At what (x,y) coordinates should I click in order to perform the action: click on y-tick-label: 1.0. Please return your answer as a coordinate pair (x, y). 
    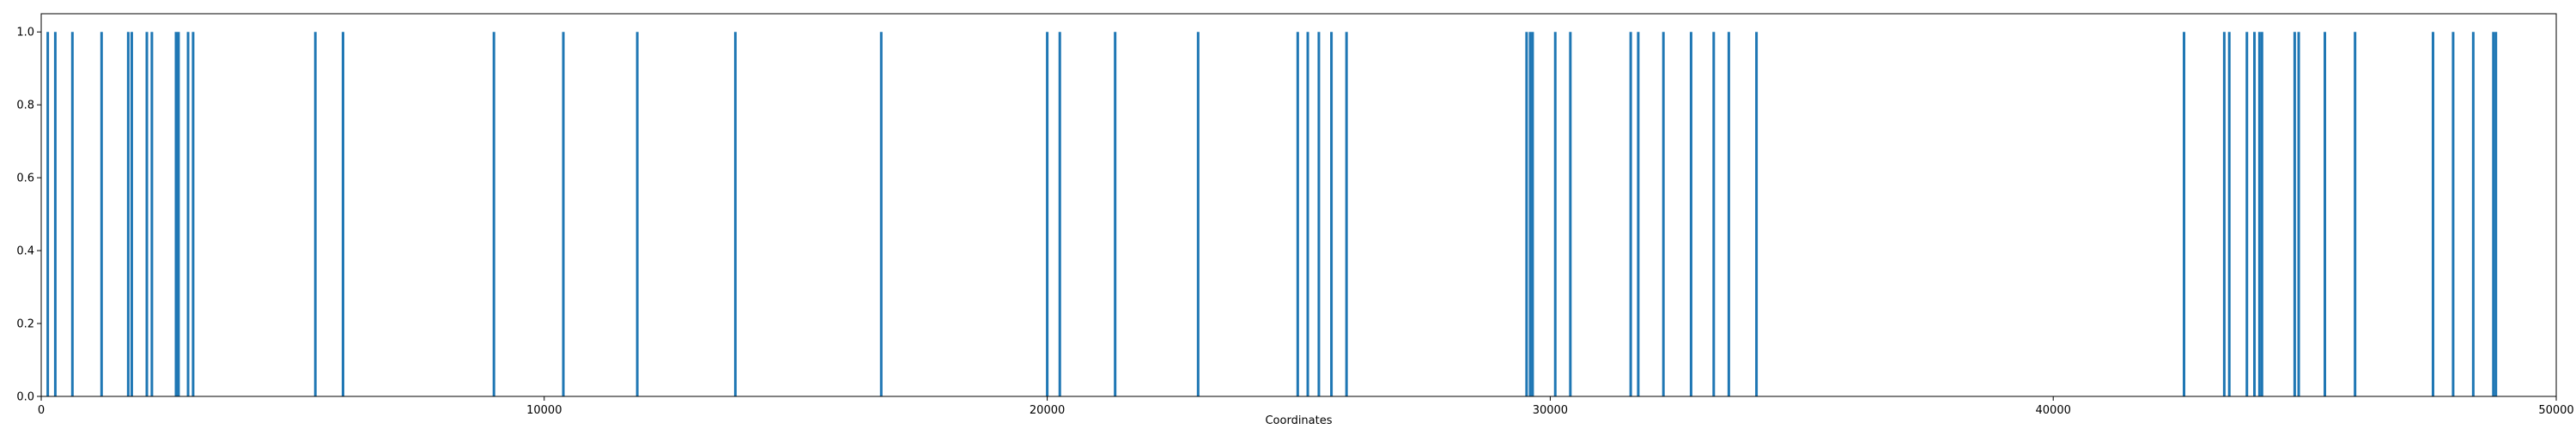
    Looking at the image, I should click on (25, 33).